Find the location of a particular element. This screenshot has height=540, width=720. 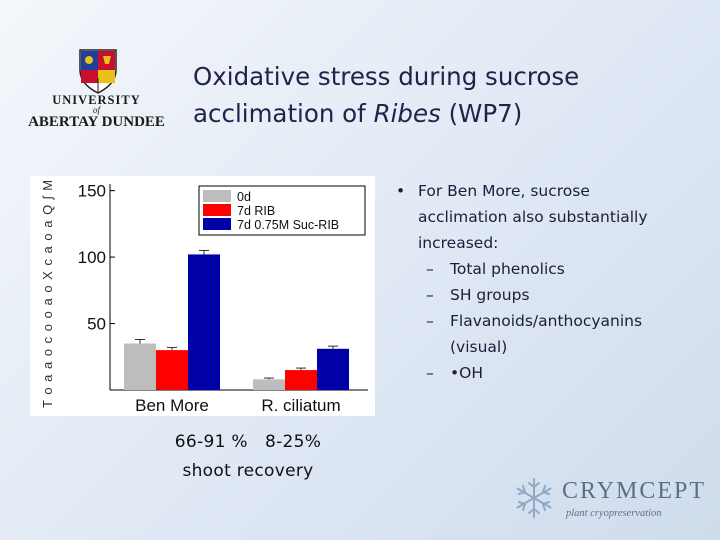

title-line-2: acclimation of Ribes (WP7) is located at coordinates (423, 113).